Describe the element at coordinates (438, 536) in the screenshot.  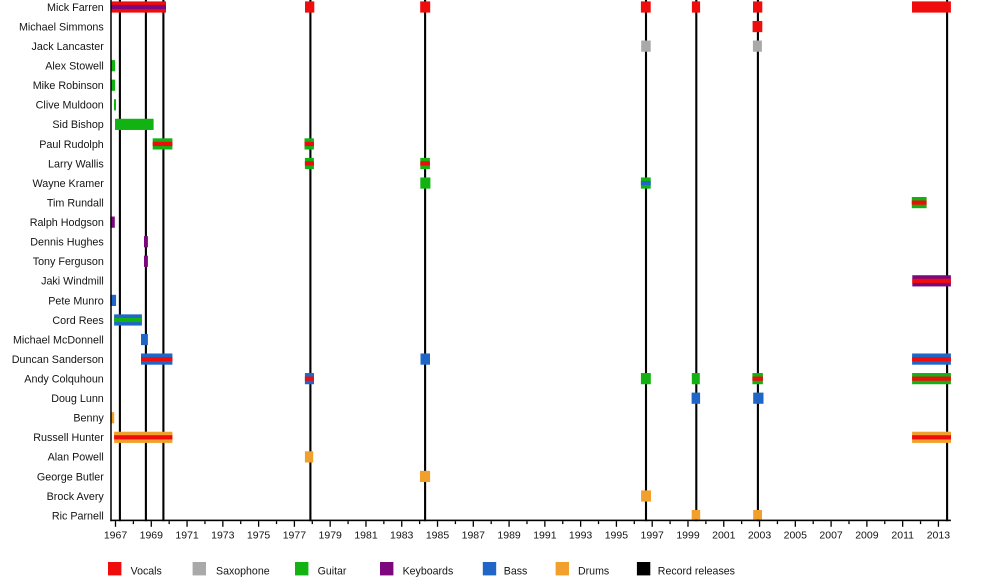
I see `svg-text: 1985` at that location.